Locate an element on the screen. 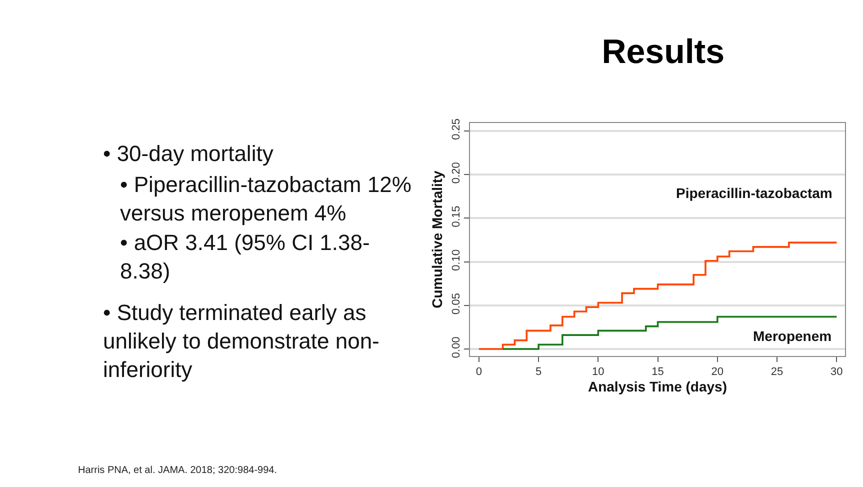  x-tick-label: 10 is located at coordinates (598, 372).